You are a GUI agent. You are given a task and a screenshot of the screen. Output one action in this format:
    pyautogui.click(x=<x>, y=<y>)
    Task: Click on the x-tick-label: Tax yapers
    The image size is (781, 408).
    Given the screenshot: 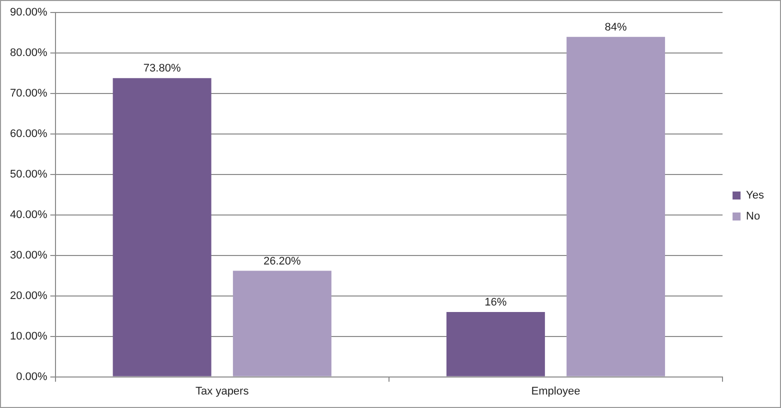 What is the action you would take?
    pyautogui.click(x=223, y=391)
    